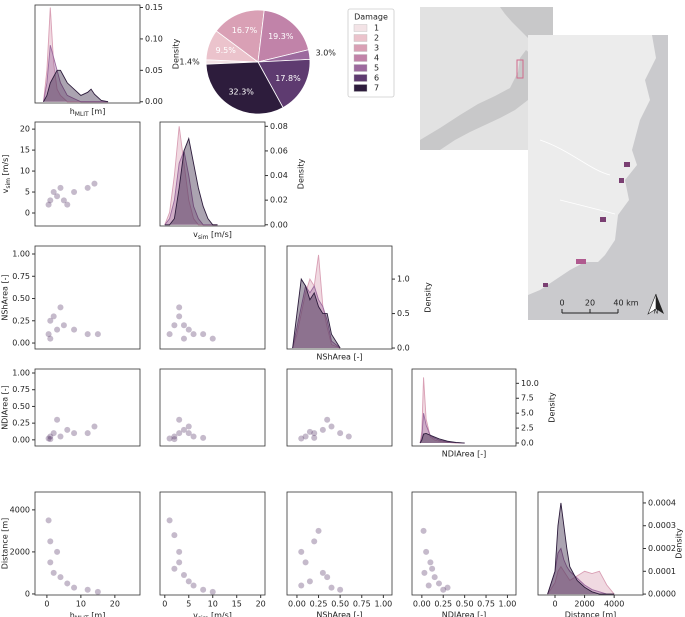 The height and width of the screenshot is (617, 685). What do you see at coordinates (508, 604) in the screenshot?
I see `x-tick-label: 1.00` at bounding box center [508, 604].